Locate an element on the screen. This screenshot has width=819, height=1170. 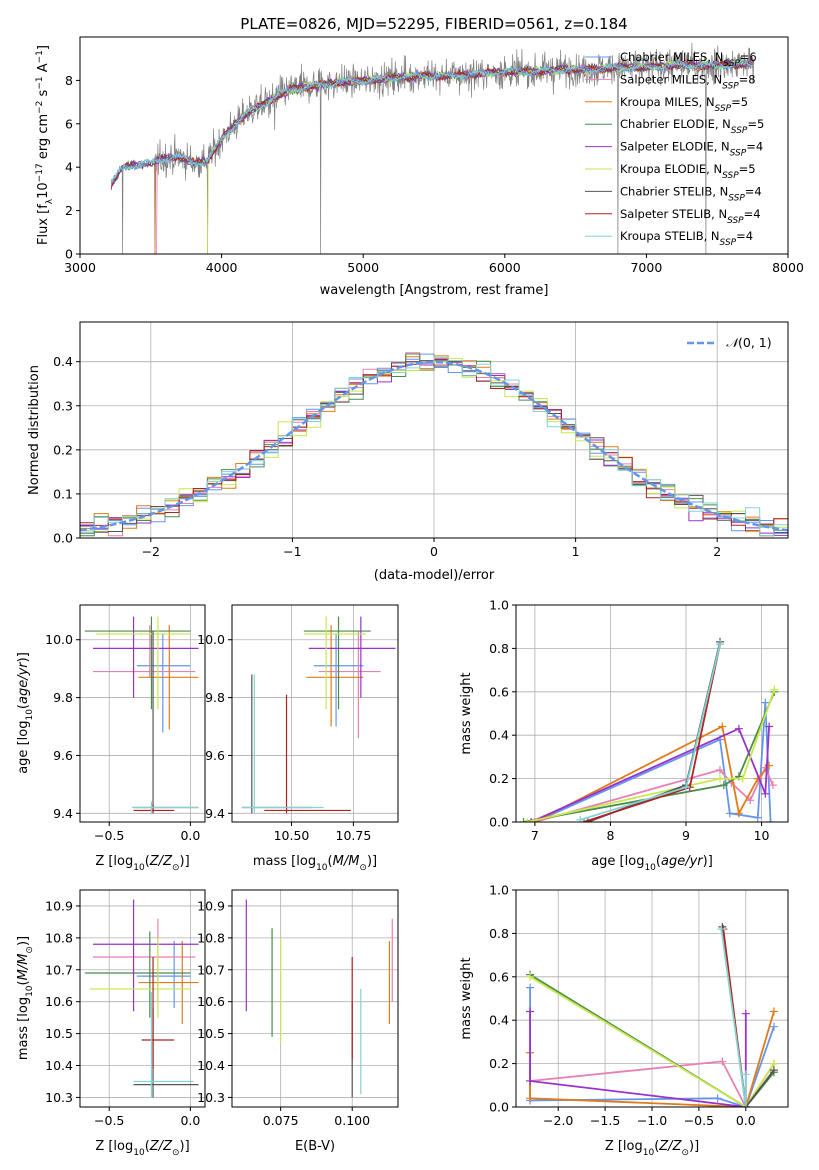
y-tick-label: 0.2 is located at coordinates (63, 449).